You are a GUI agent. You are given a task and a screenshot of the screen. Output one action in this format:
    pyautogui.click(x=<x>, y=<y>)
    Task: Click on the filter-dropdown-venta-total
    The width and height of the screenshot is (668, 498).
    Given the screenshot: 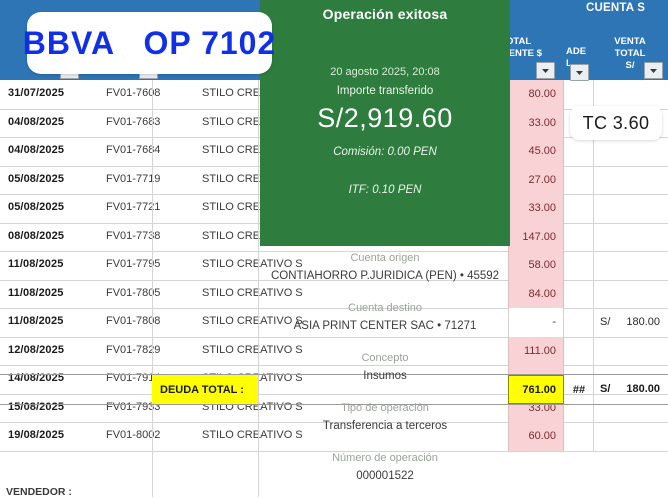 What is the action you would take?
    pyautogui.click(x=653, y=70)
    